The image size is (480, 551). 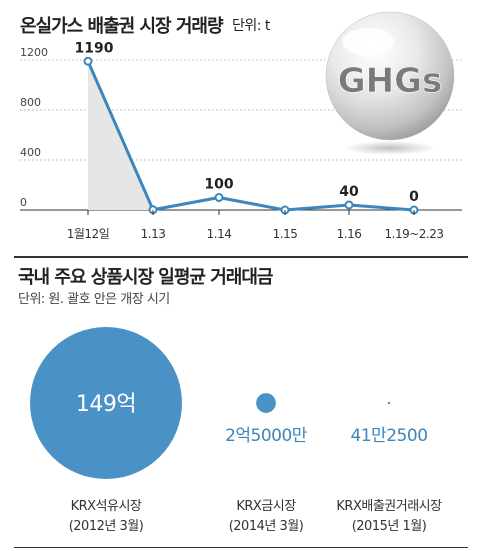 I want to click on orb-shadow, so click(x=390, y=148).